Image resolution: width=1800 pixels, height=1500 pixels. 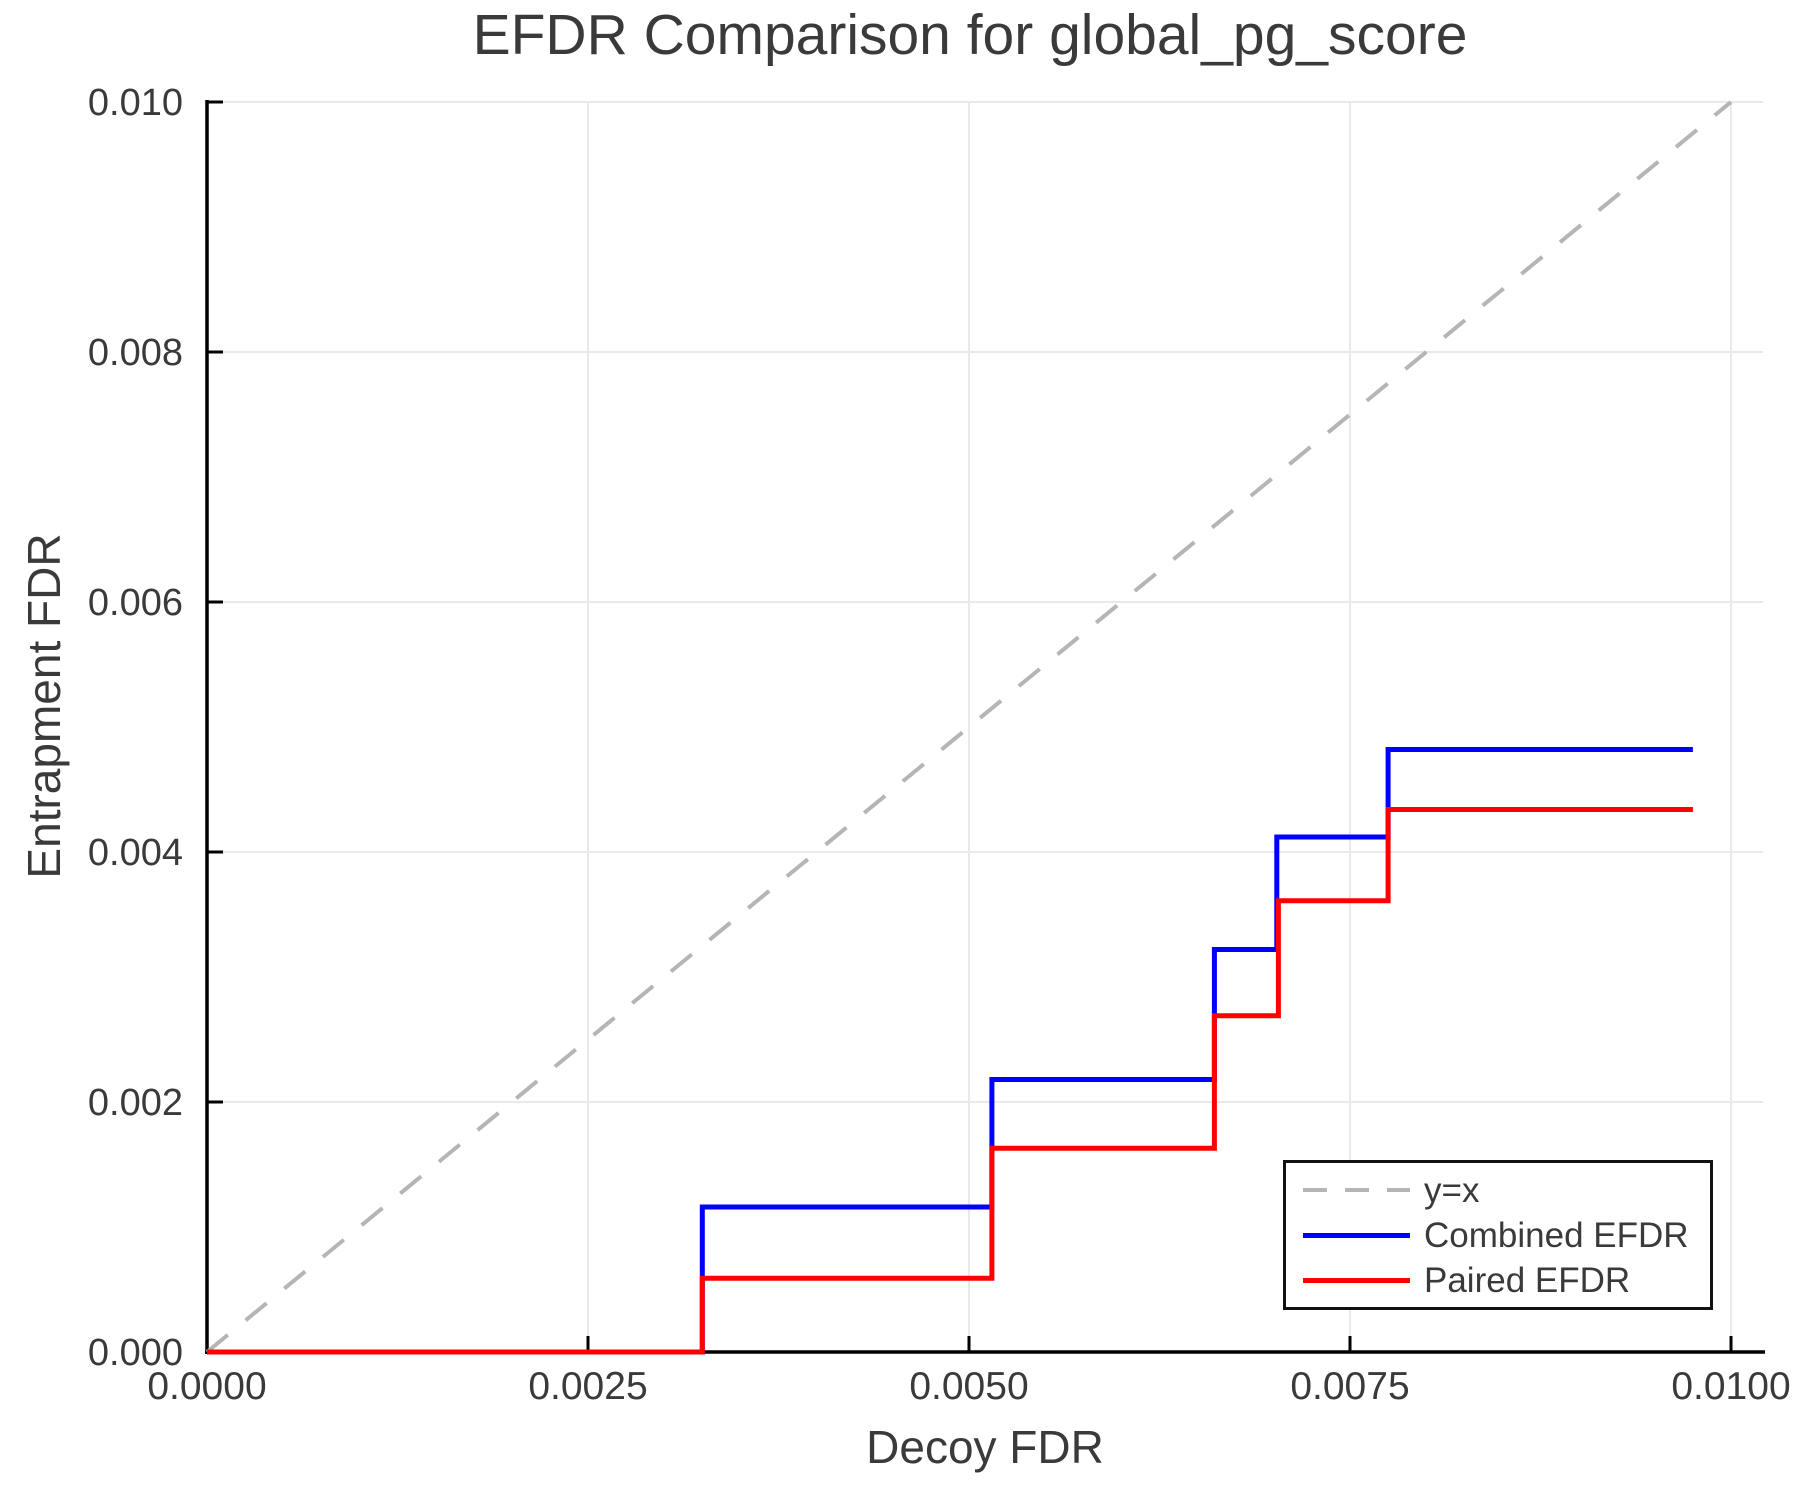 I want to click on x-tick-label: 0.0000, so click(x=206, y=1386).